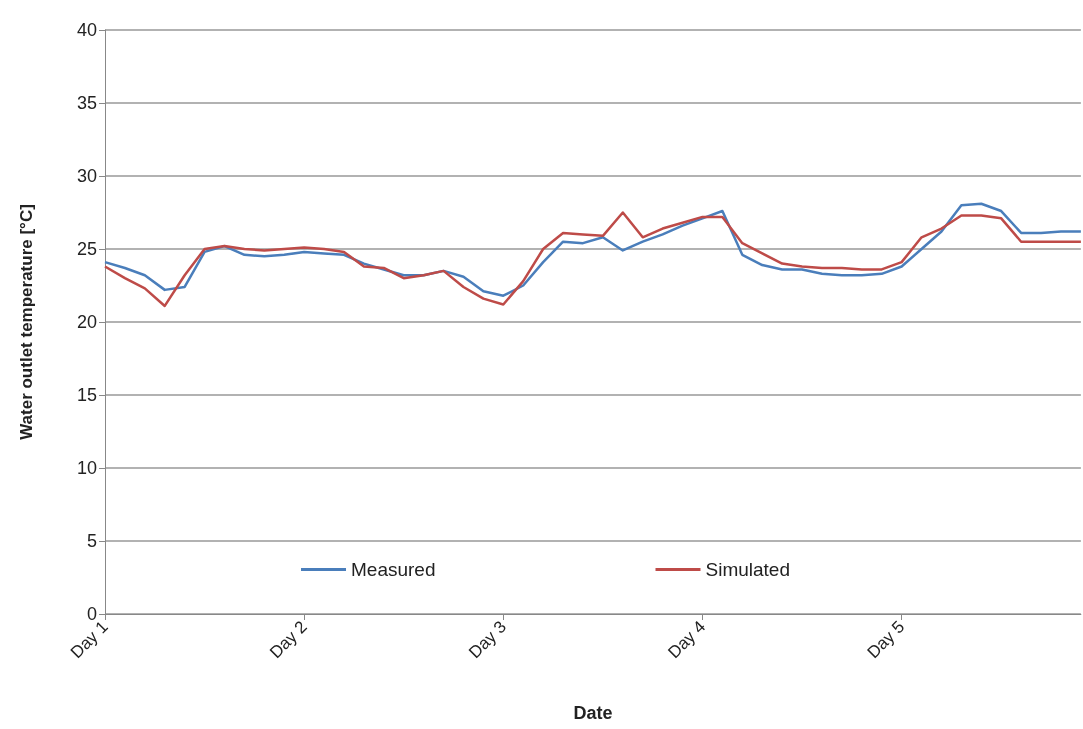 The width and height of the screenshot is (1083, 729). Describe the element at coordinates (26, 322) in the screenshot. I see `y-axis-title: Water outlet temperature [°C]` at that location.